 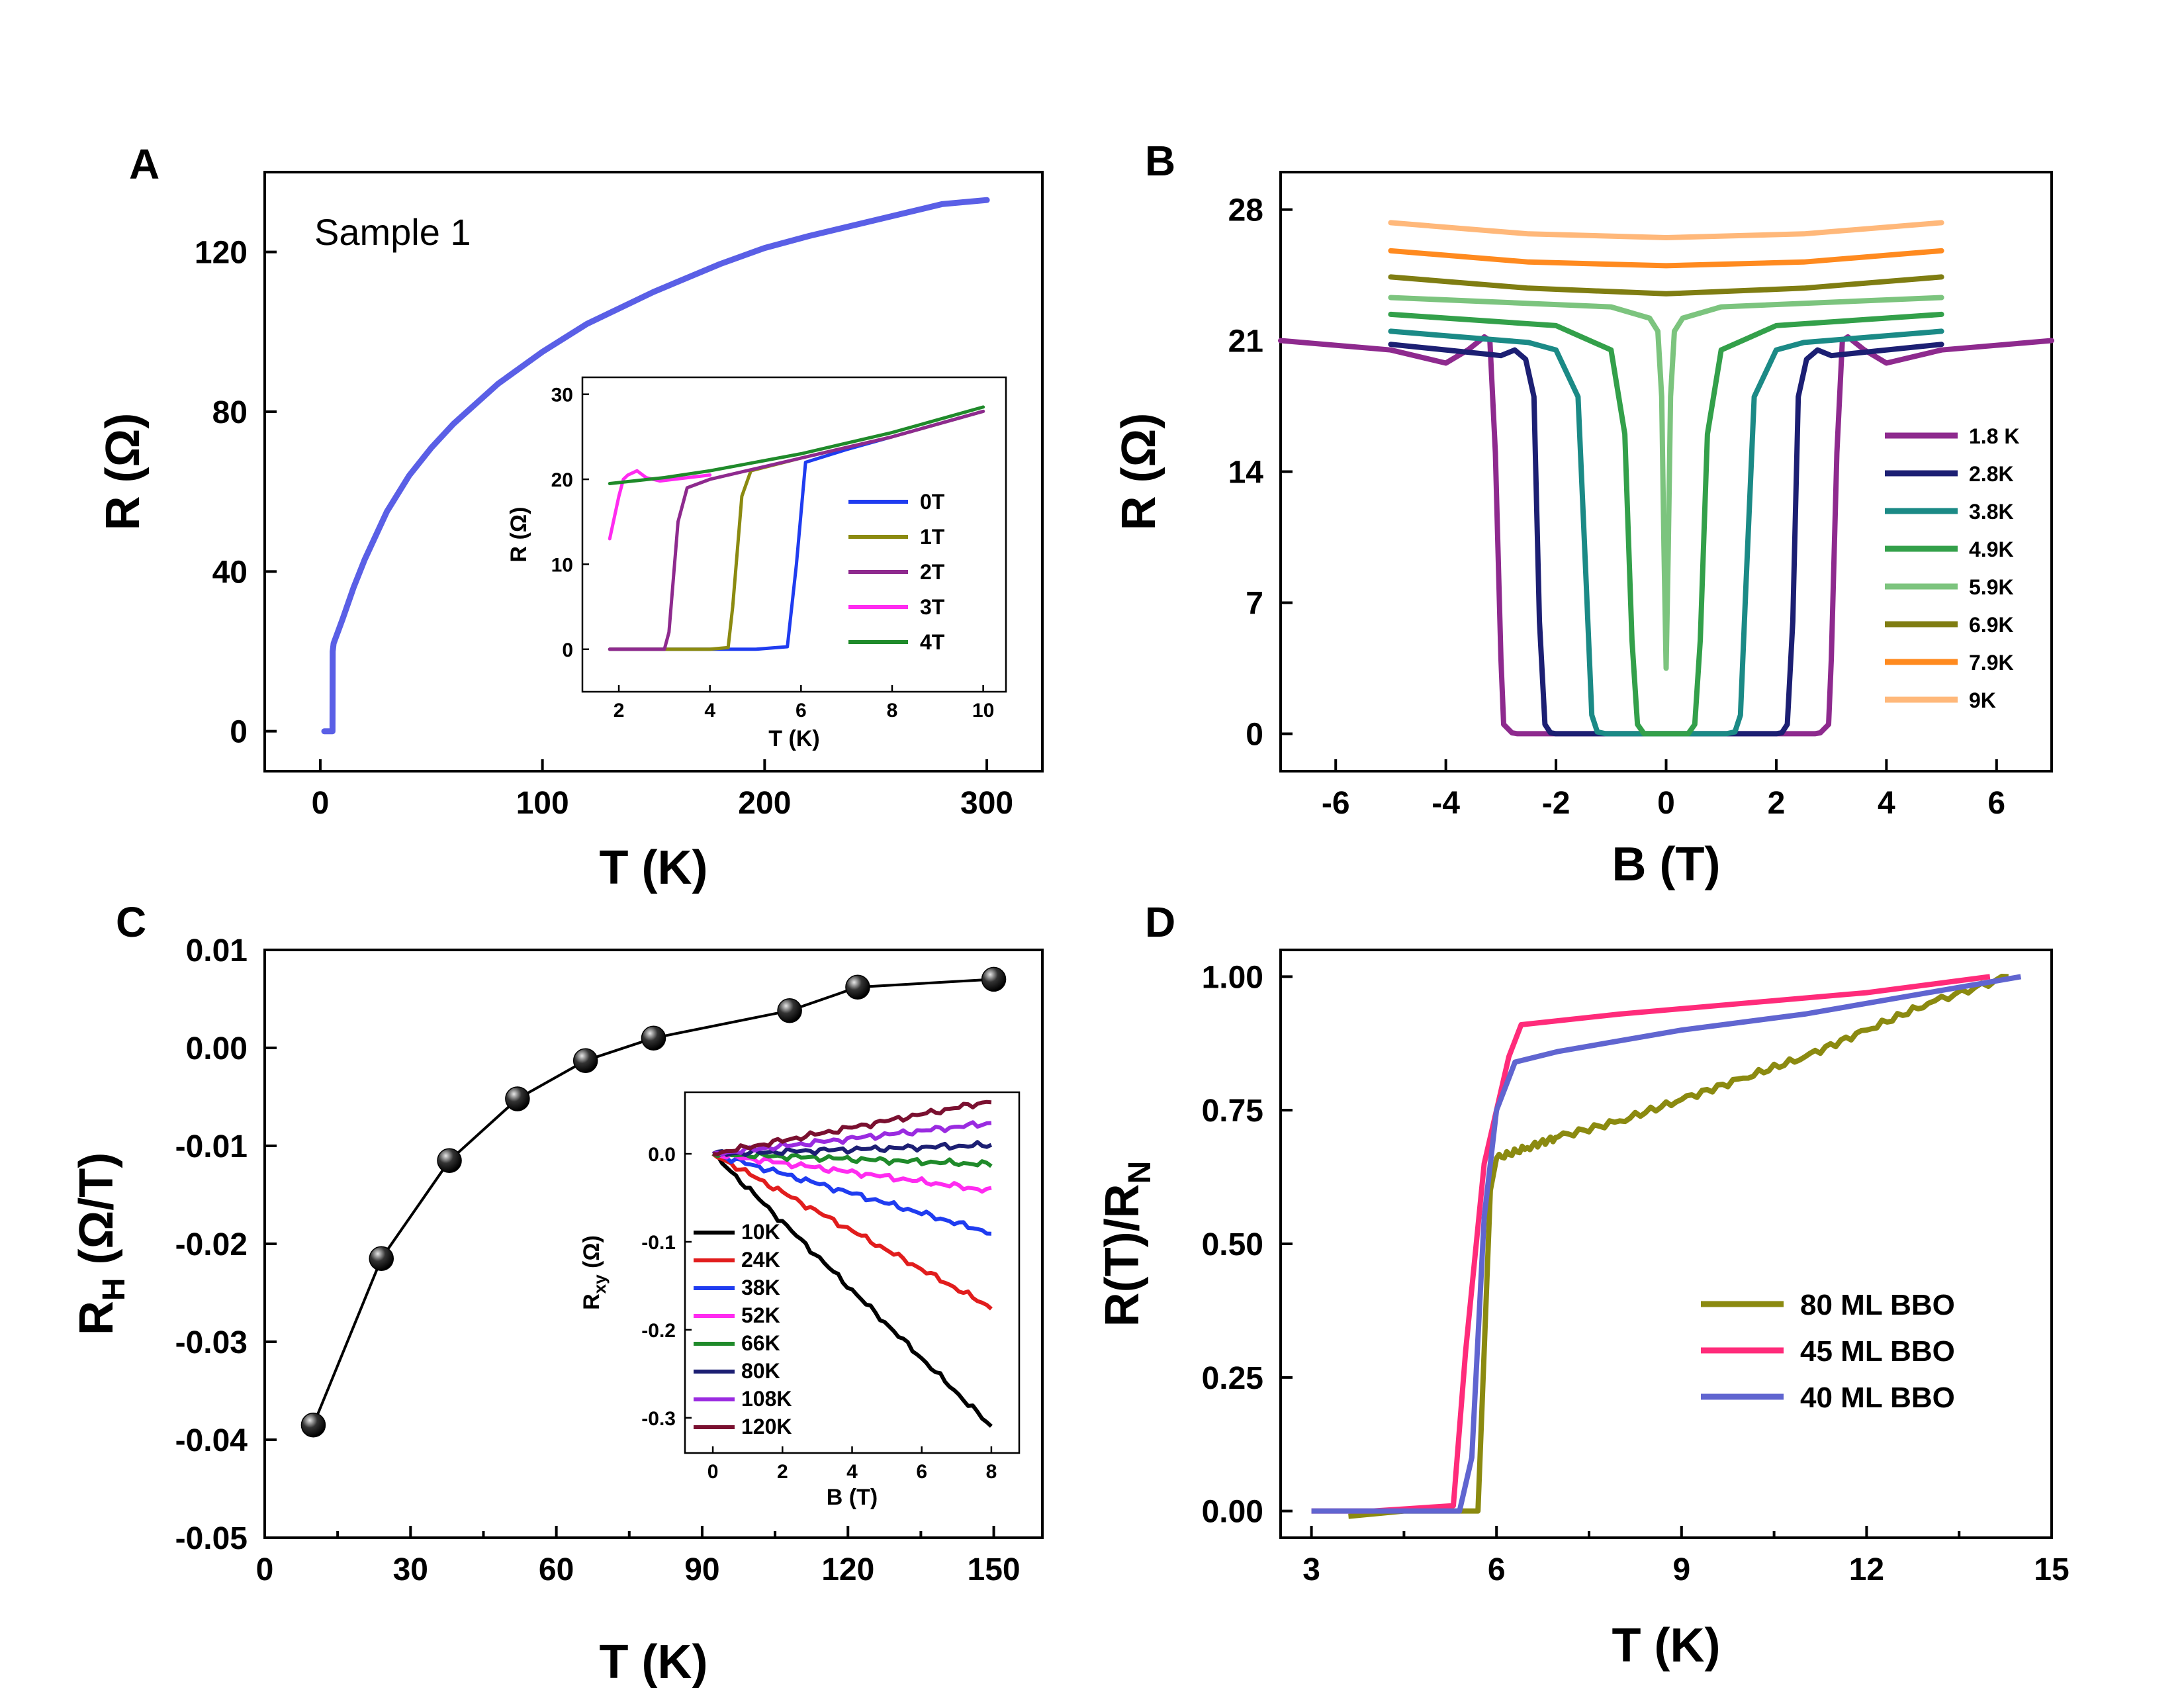 I want to click on panel-a-ytick-label: 0, so click(x=239, y=732).